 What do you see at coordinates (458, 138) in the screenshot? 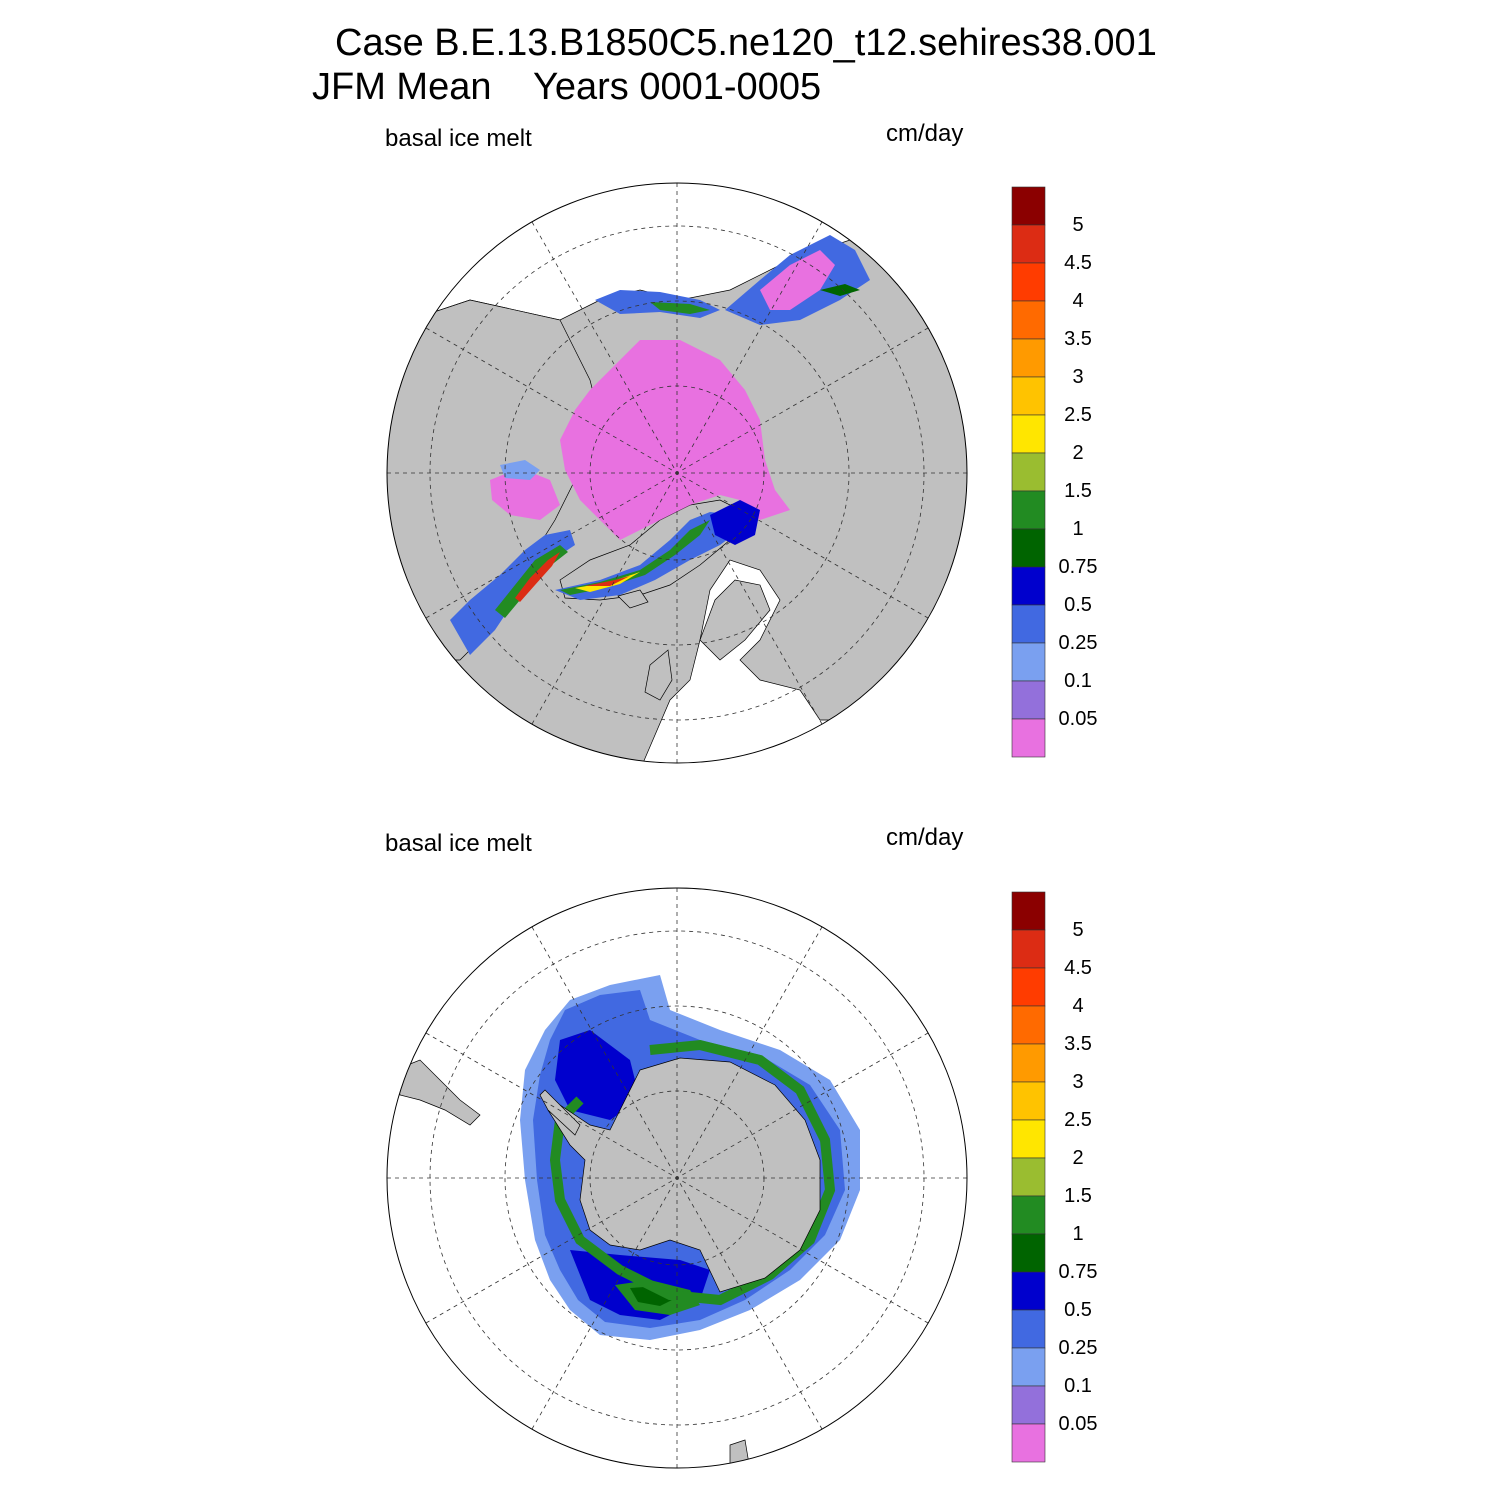
I see `north-panel-variable-label: basal ice melt` at bounding box center [458, 138].